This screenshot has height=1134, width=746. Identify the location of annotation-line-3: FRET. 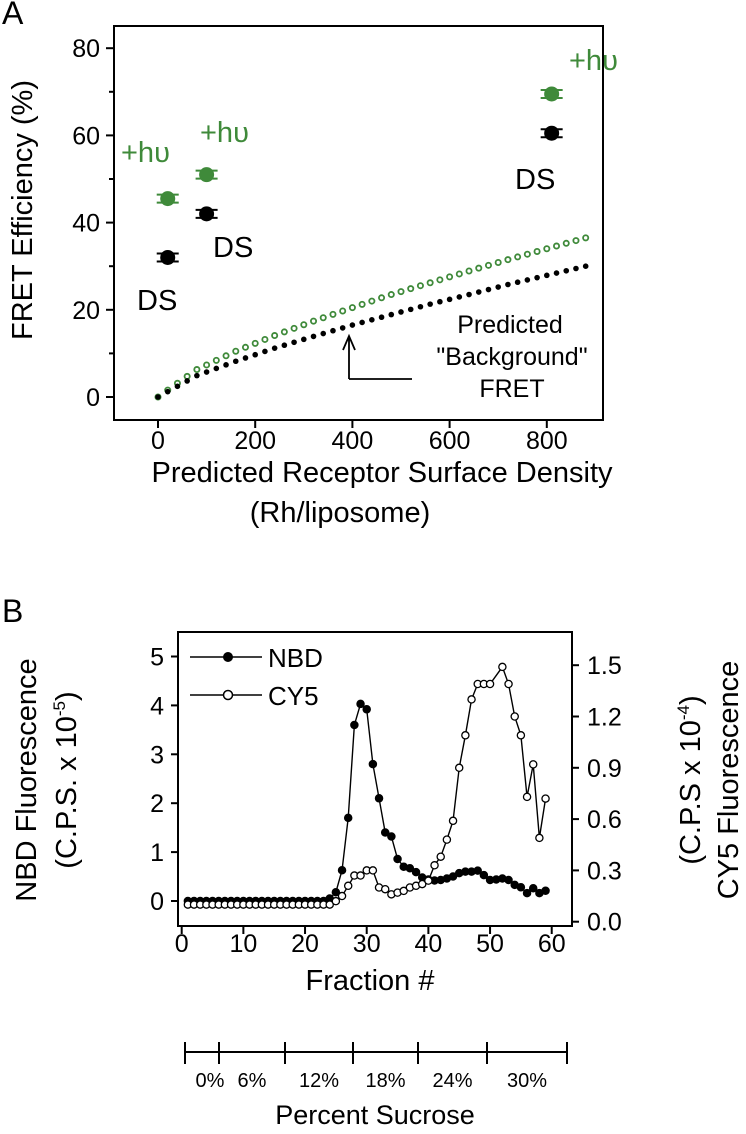
(511, 389).